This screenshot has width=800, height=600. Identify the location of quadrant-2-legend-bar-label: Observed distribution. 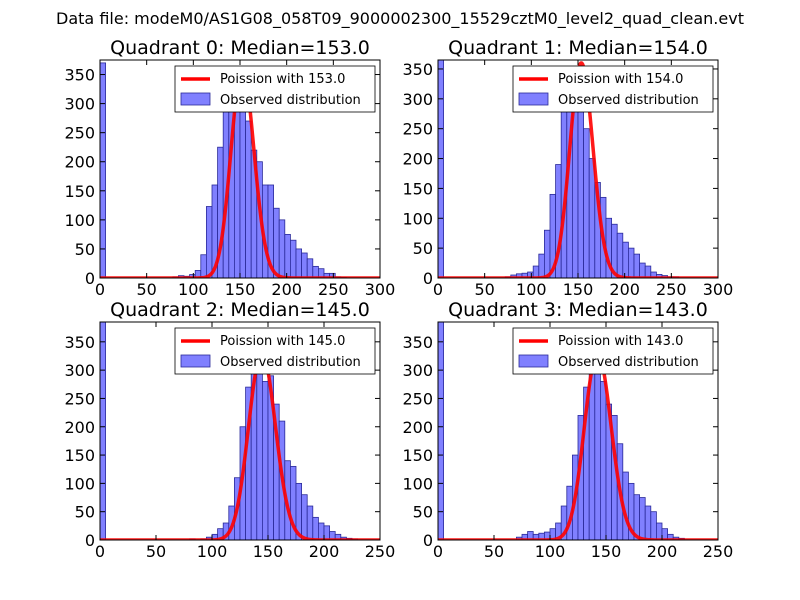
(290, 362).